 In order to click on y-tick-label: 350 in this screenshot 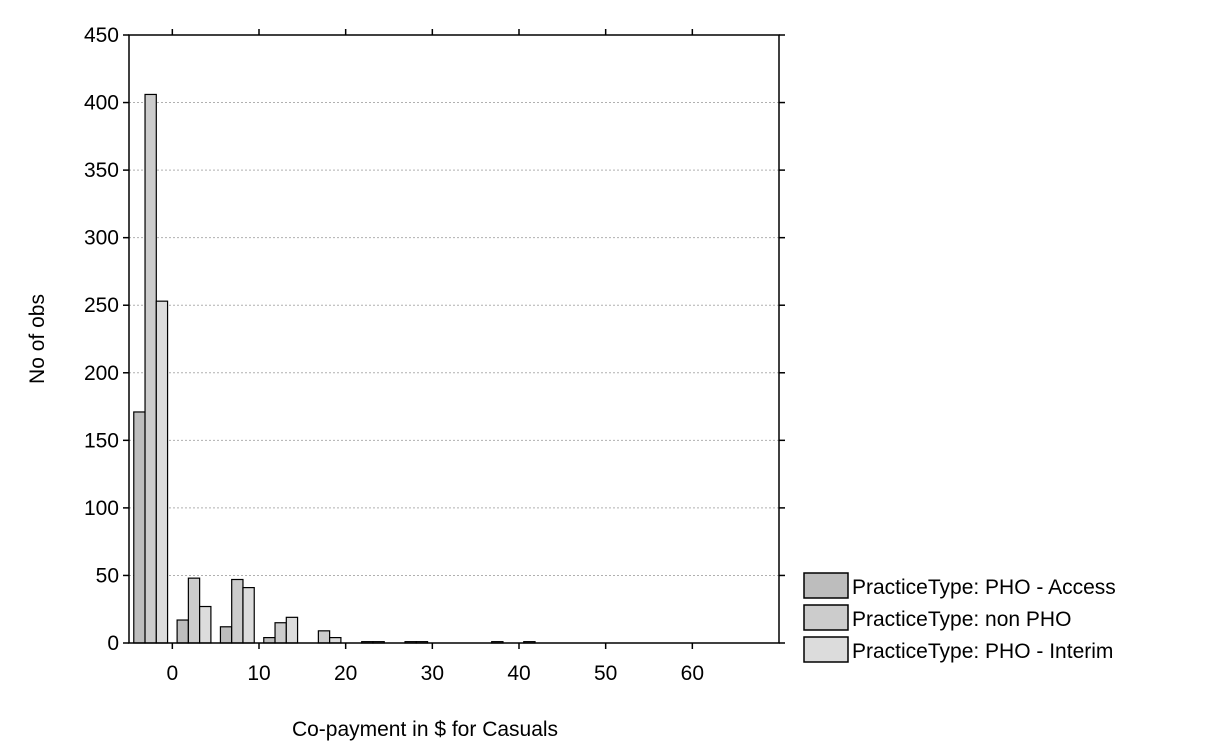, I will do `click(101, 170)`.